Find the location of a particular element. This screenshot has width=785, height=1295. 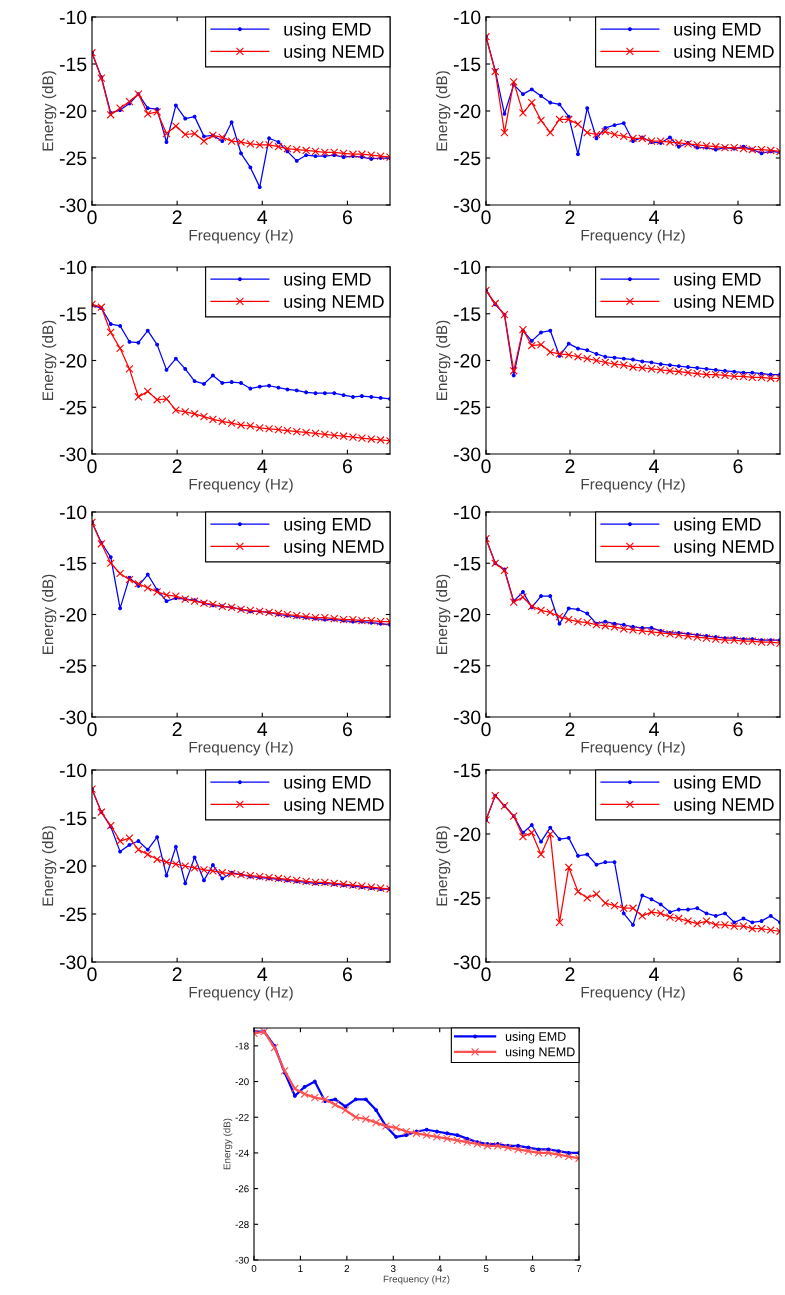

x-tick-label: 1 is located at coordinates (300, 1268).